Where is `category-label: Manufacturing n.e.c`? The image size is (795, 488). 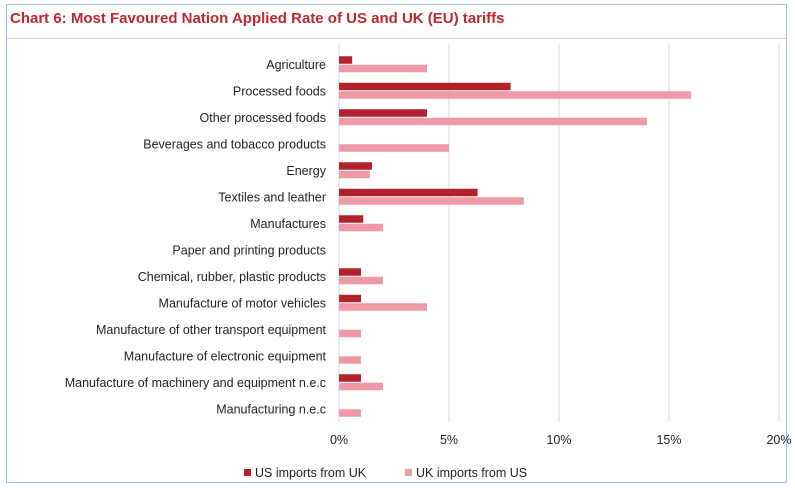
category-label: Manufacturing n.e.c is located at coordinates (271, 409).